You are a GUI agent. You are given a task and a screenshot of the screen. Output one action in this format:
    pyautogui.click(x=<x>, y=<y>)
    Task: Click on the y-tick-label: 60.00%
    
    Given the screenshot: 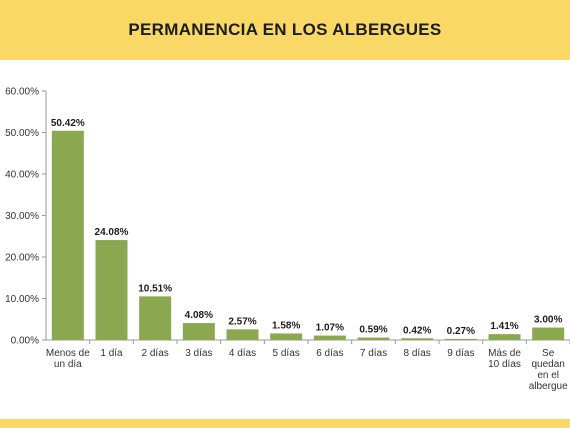 What is the action you would take?
    pyautogui.click(x=22, y=92)
    